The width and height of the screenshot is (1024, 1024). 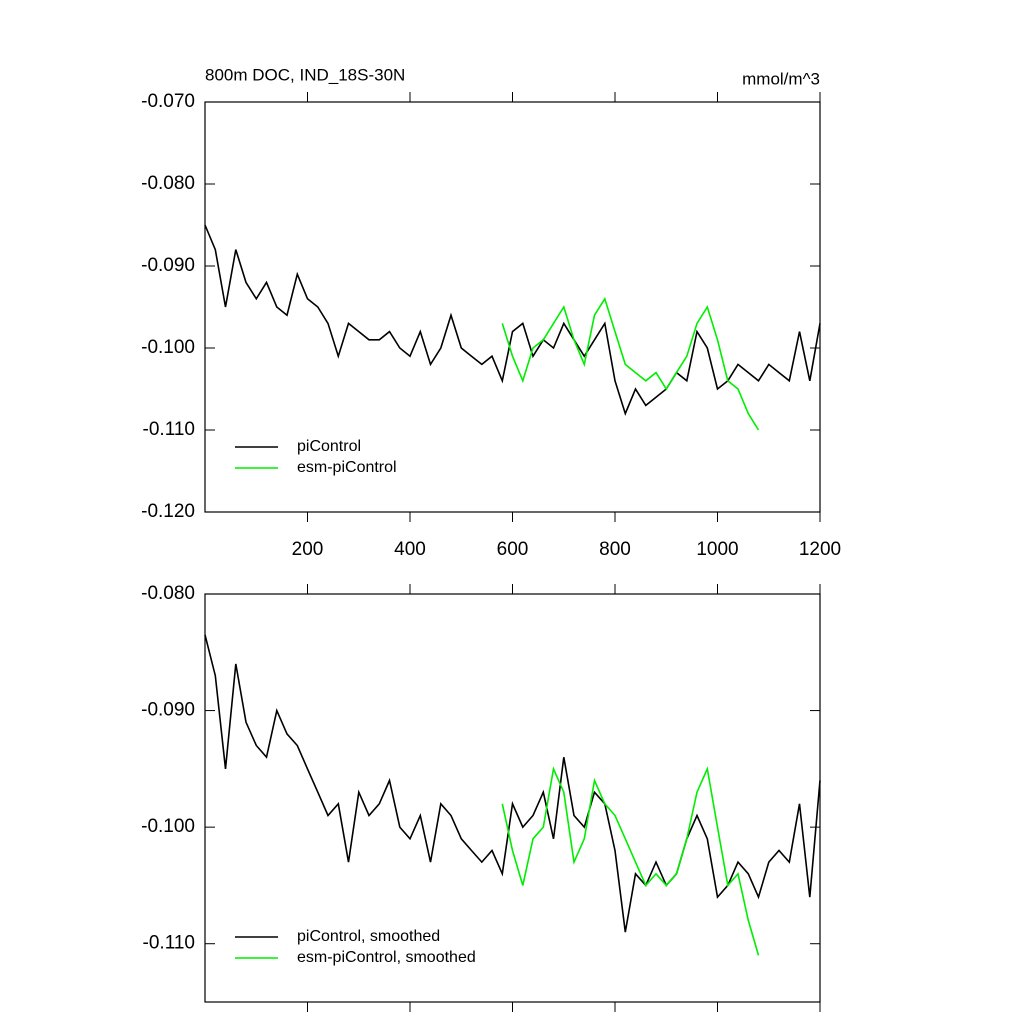 I want to click on chart-title: 800m DOC, IND_18S-30N, so click(x=305, y=74).